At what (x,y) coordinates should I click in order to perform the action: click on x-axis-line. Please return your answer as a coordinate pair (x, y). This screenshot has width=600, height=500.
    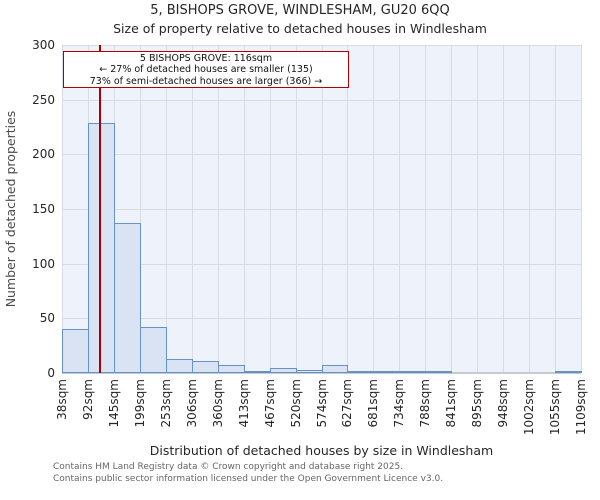
    Looking at the image, I should click on (321, 373).